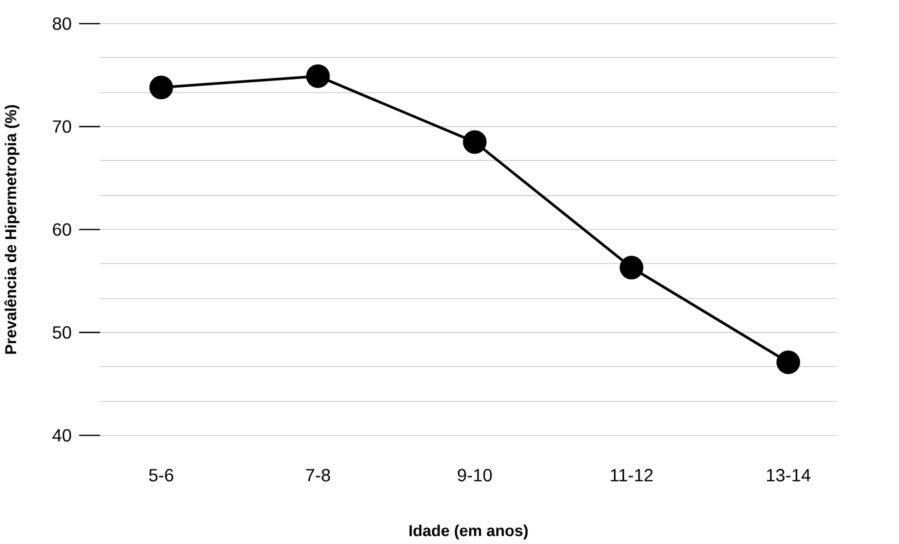  Describe the element at coordinates (62, 229) in the screenshot. I see `y-tick-label: 60` at that location.